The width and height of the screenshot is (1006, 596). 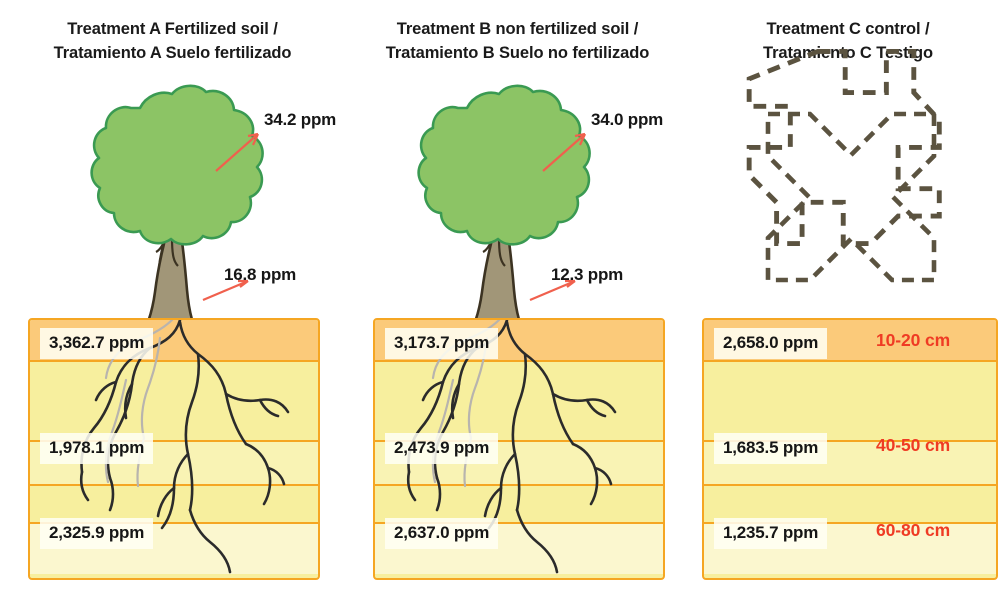 What do you see at coordinates (504, 211) in the screenshot?
I see `tree-illustration-b` at bounding box center [504, 211].